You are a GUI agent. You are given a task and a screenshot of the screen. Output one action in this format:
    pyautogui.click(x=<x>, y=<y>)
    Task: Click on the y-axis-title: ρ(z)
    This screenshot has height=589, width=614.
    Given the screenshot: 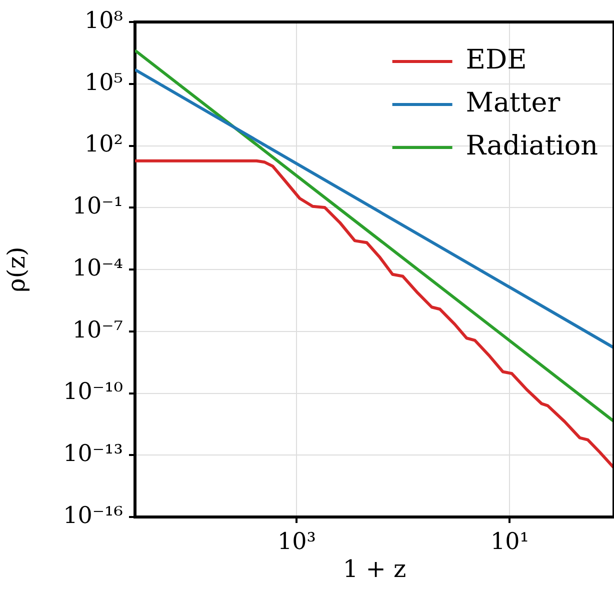 What is the action you would take?
    pyautogui.click(x=16, y=269)
    